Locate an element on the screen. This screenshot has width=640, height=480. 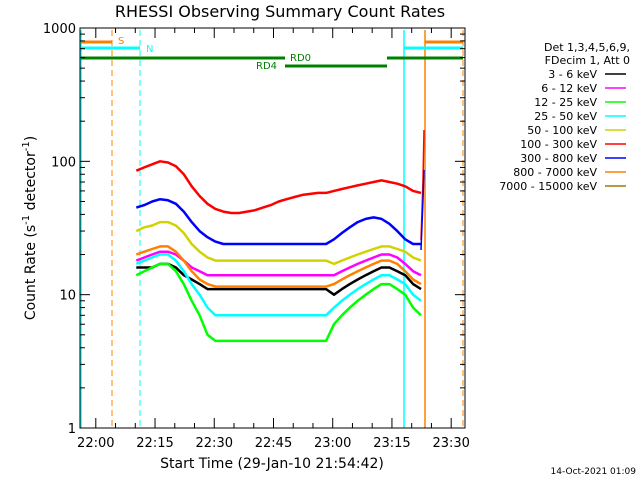
chart-title: RHESSI Observing Summary Count Rates is located at coordinates (280, 11).